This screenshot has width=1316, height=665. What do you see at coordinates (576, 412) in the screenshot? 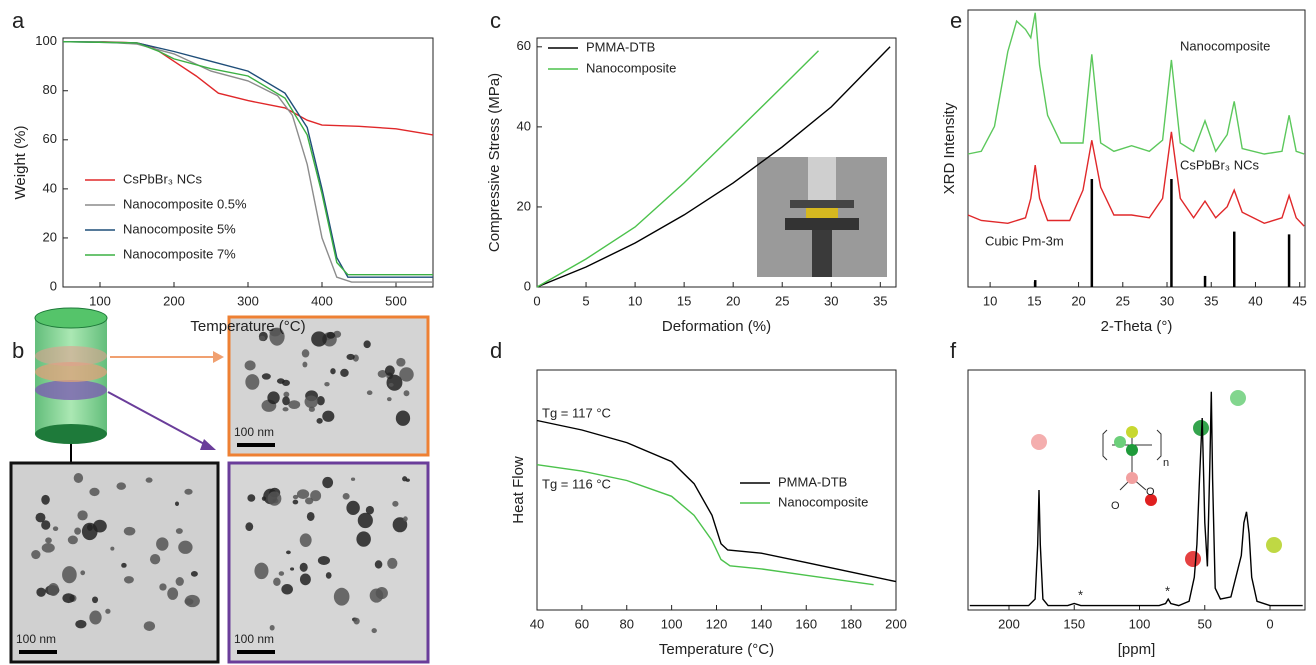
I see `annotation: Tg = 117 °C` at bounding box center [576, 412].